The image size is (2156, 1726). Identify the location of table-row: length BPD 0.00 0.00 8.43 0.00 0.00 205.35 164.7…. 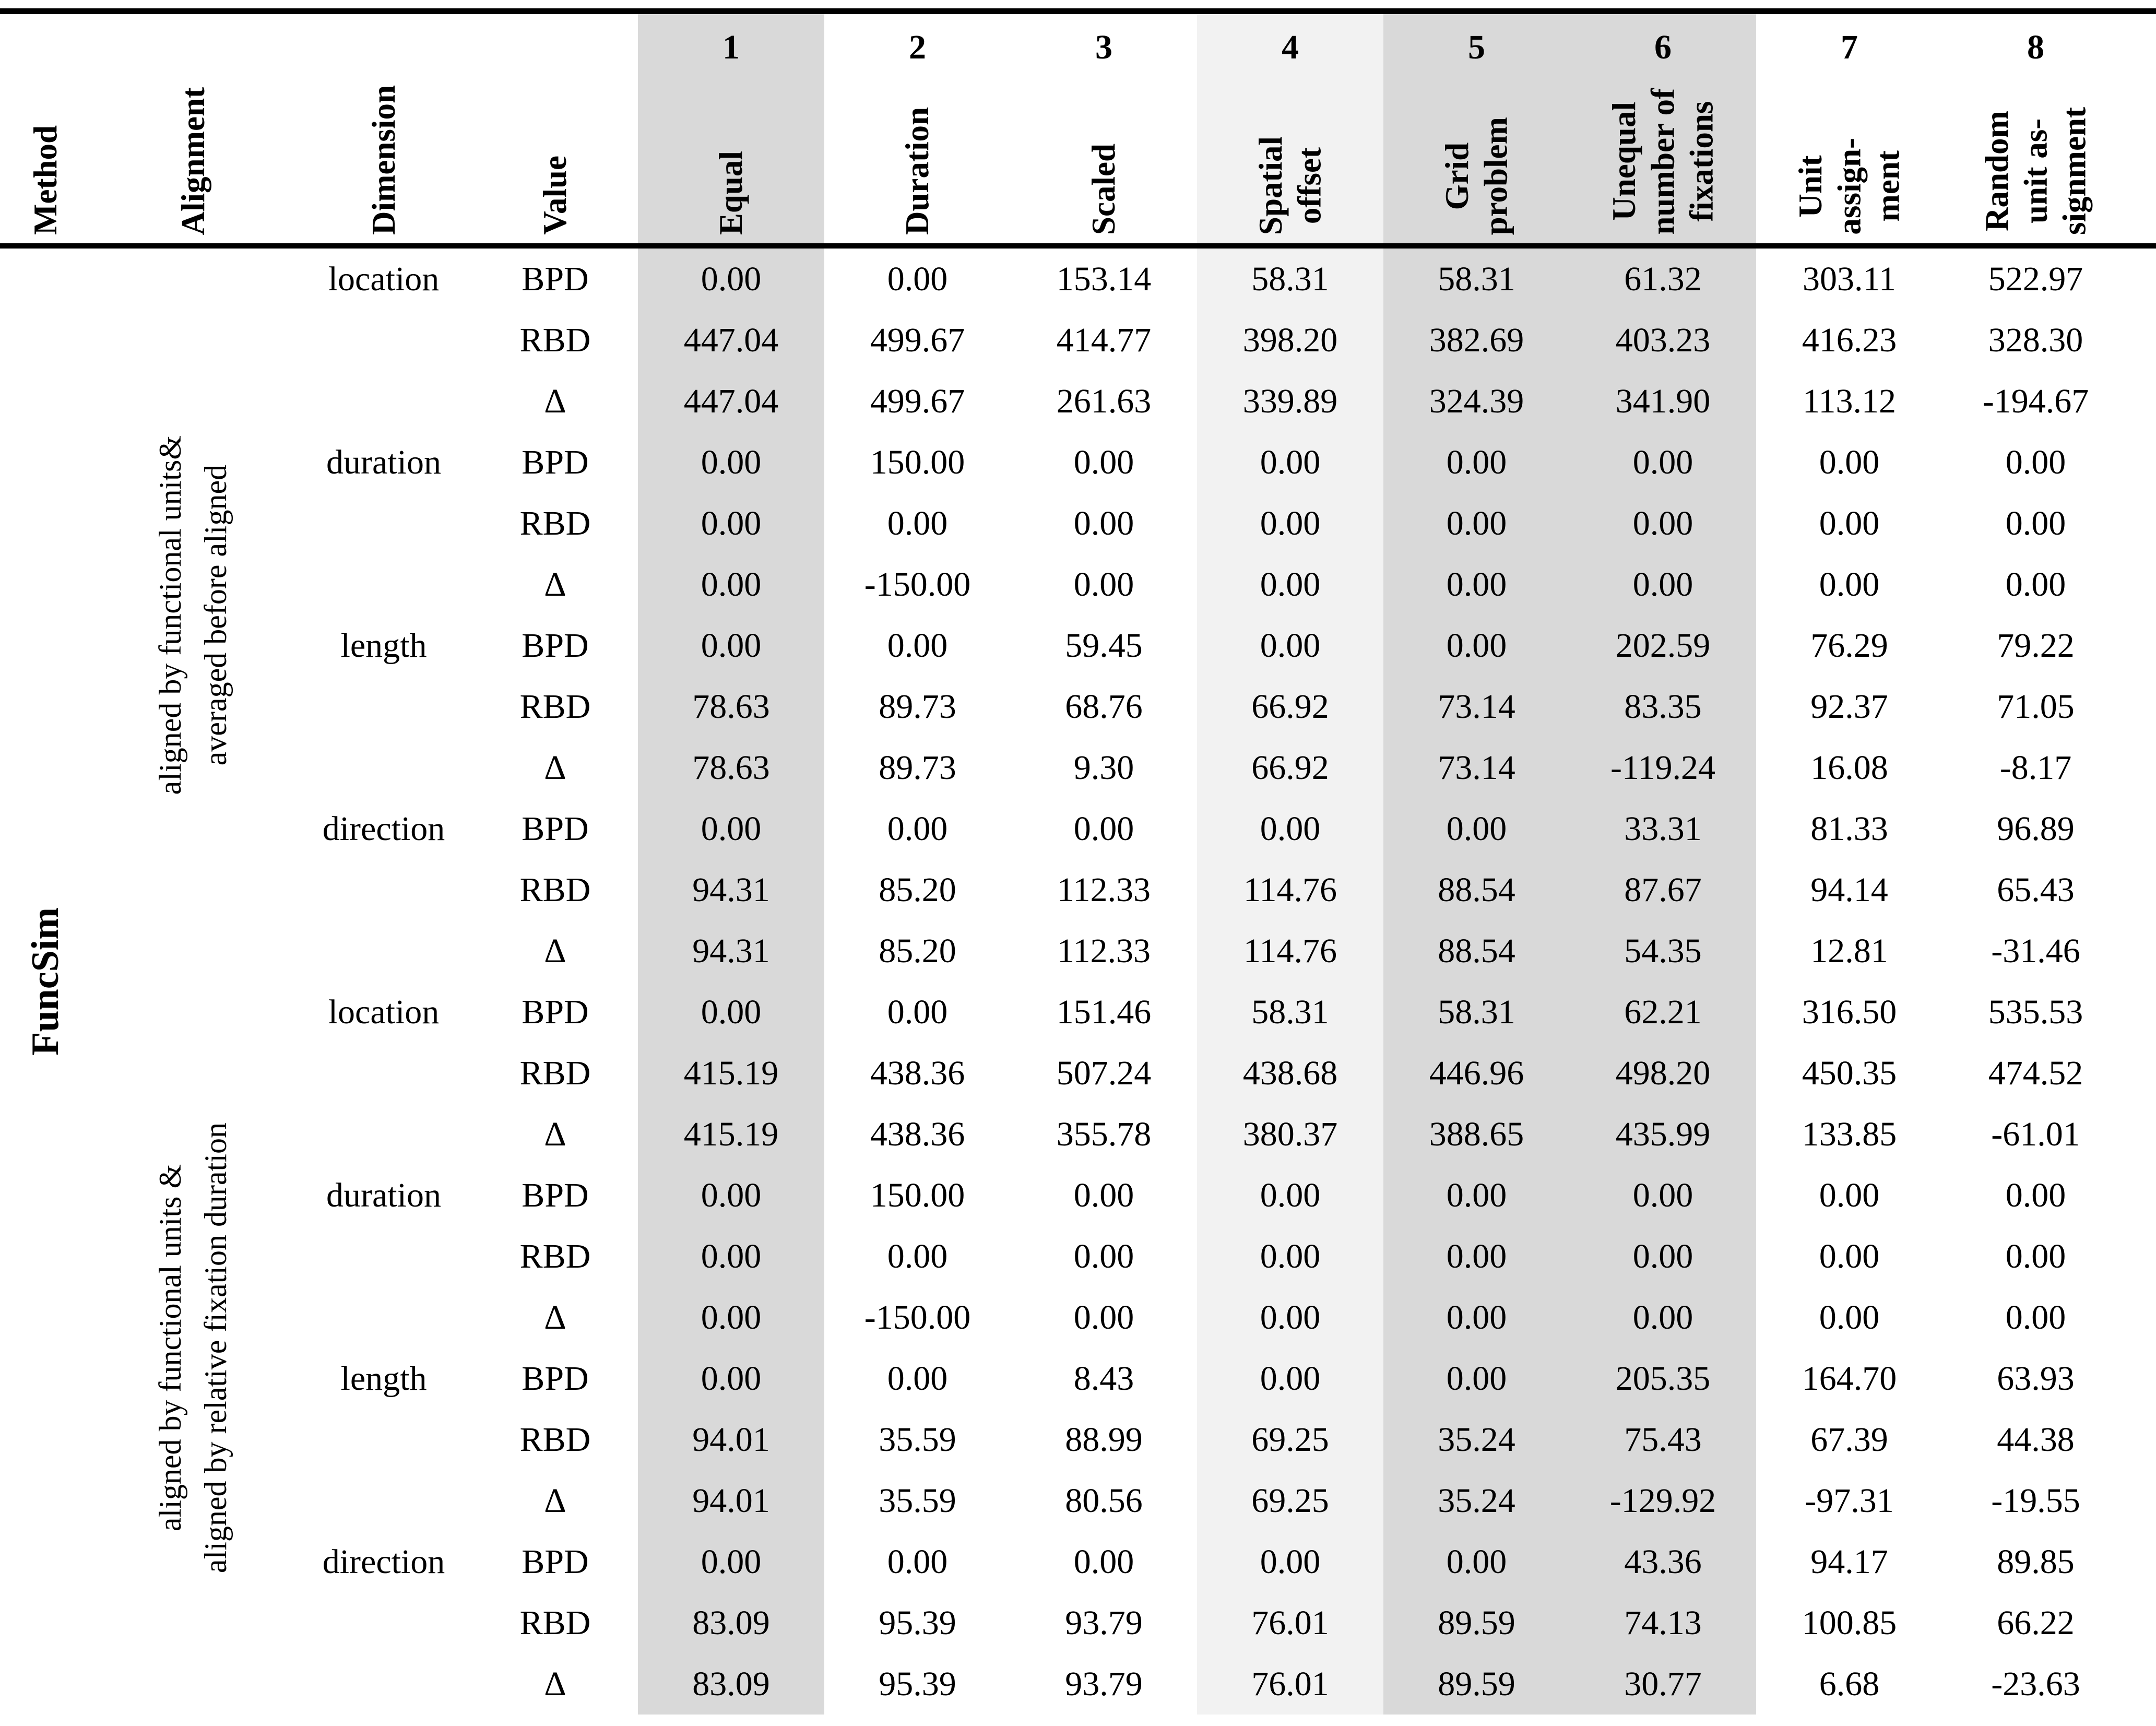
(1212, 1378).